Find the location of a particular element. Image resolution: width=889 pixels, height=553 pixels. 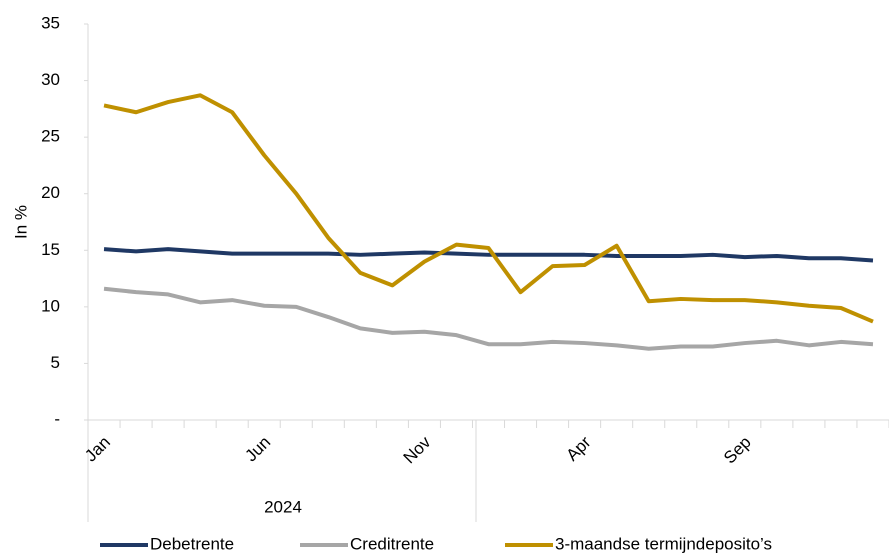

x-tick-label: Nov is located at coordinates (417, 449).